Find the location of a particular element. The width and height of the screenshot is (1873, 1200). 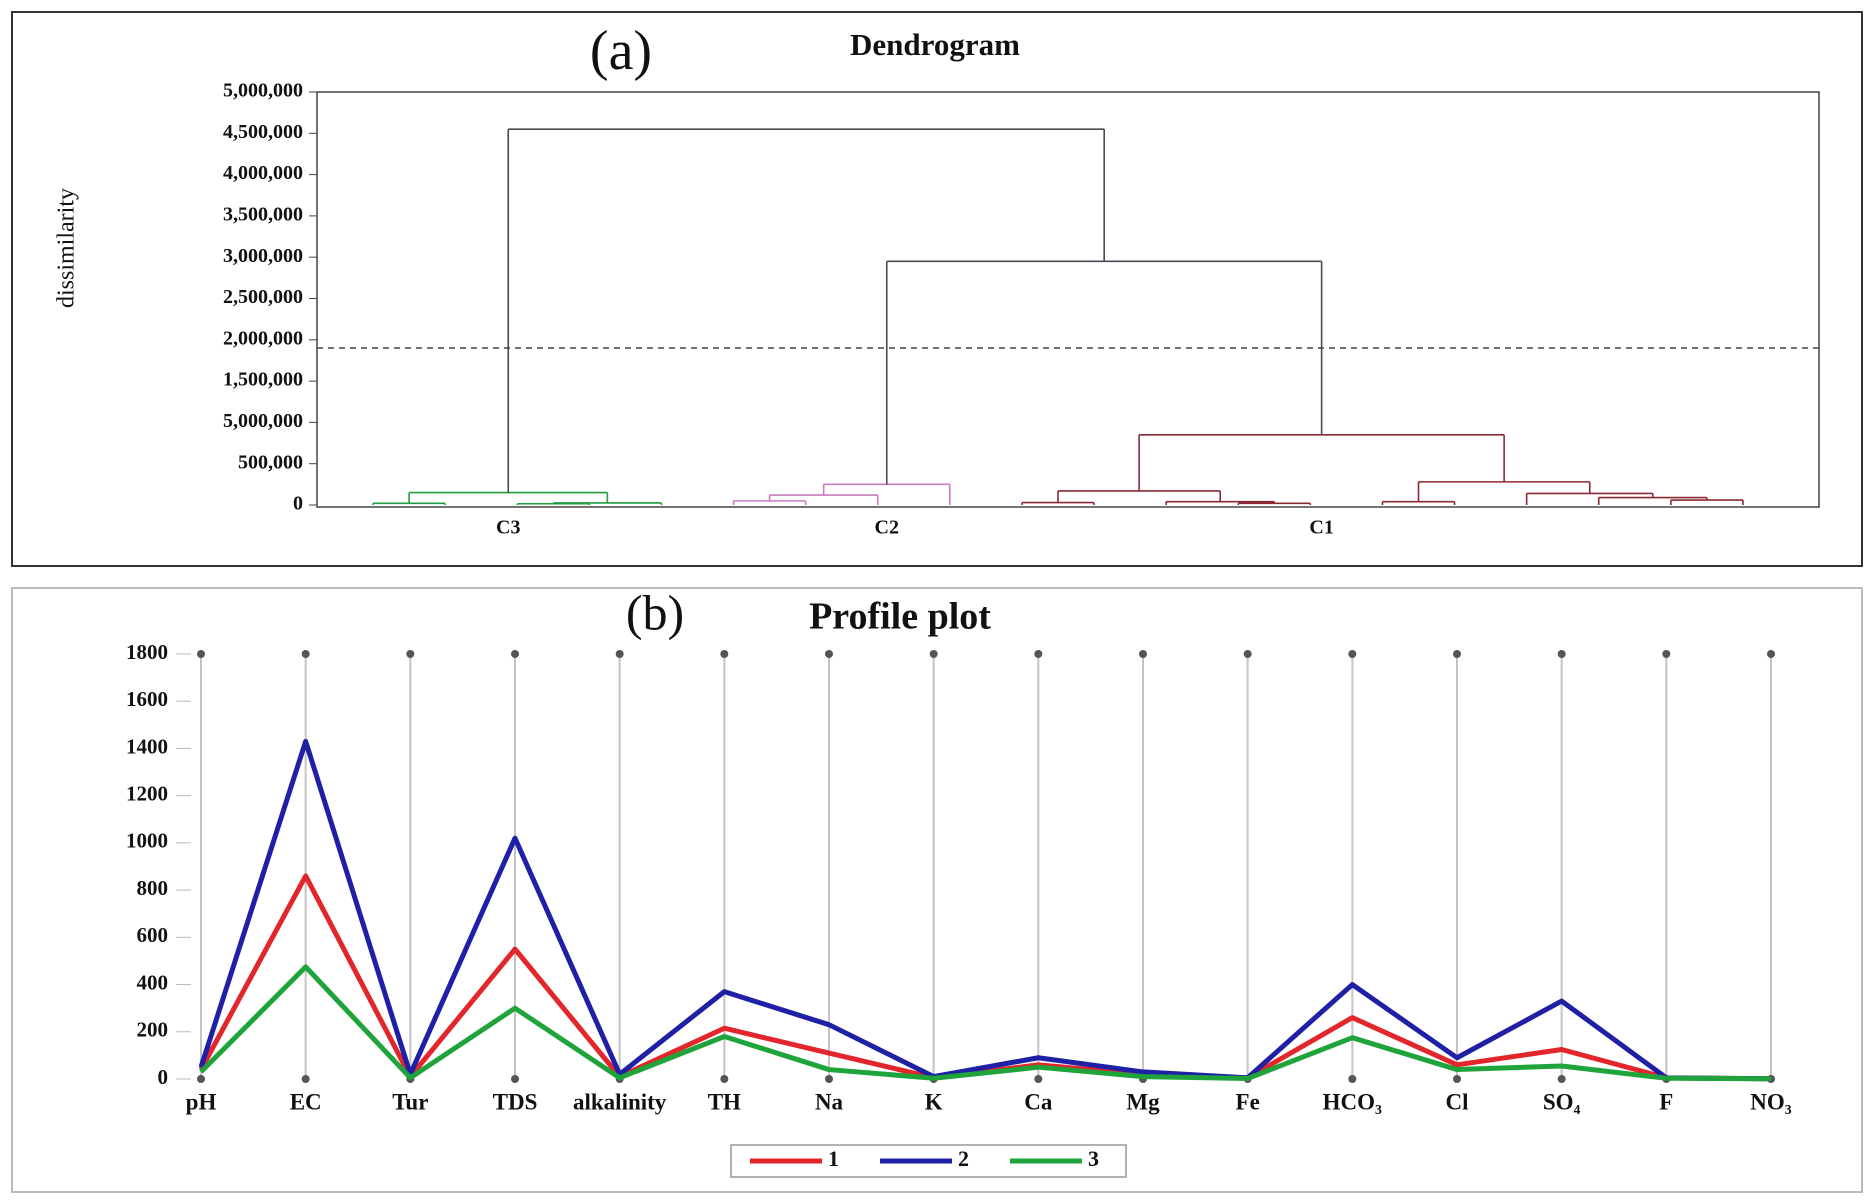

x-tick-label: Cl is located at coordinates (1457, 1101).